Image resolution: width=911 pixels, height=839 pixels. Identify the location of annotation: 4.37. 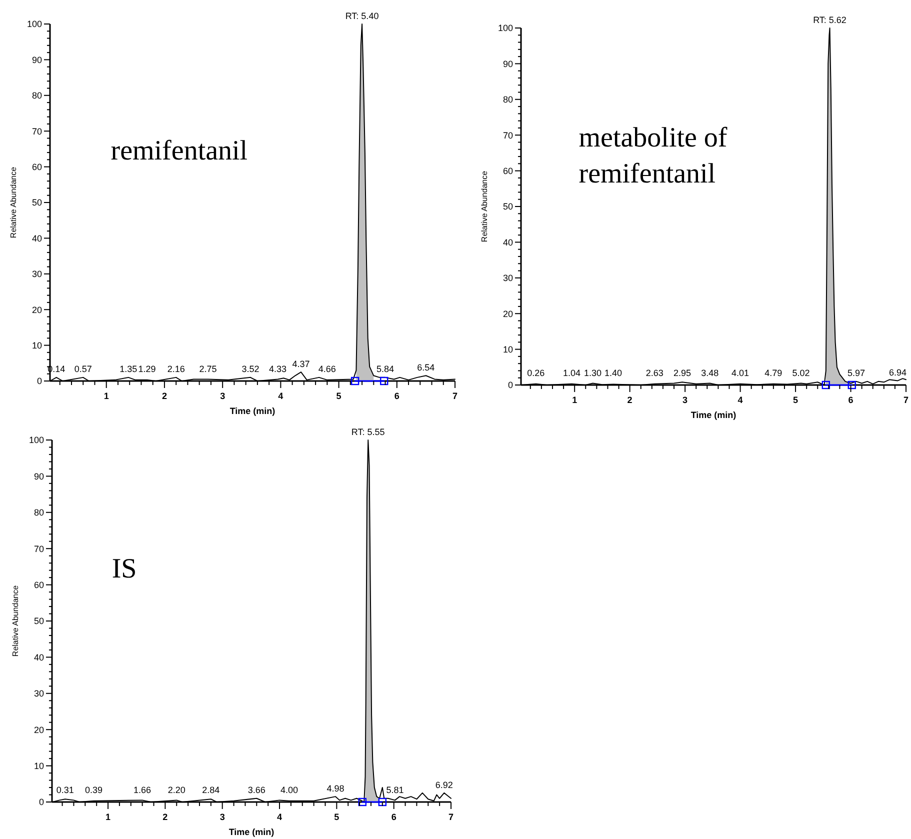
(301, 364).